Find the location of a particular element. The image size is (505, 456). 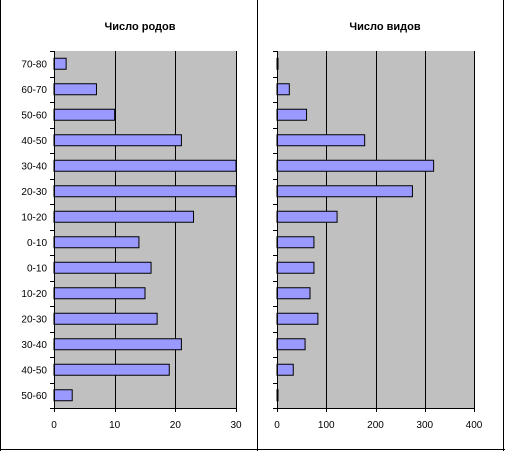

x-tick-label: 100 is located at coordinates (326, 425).